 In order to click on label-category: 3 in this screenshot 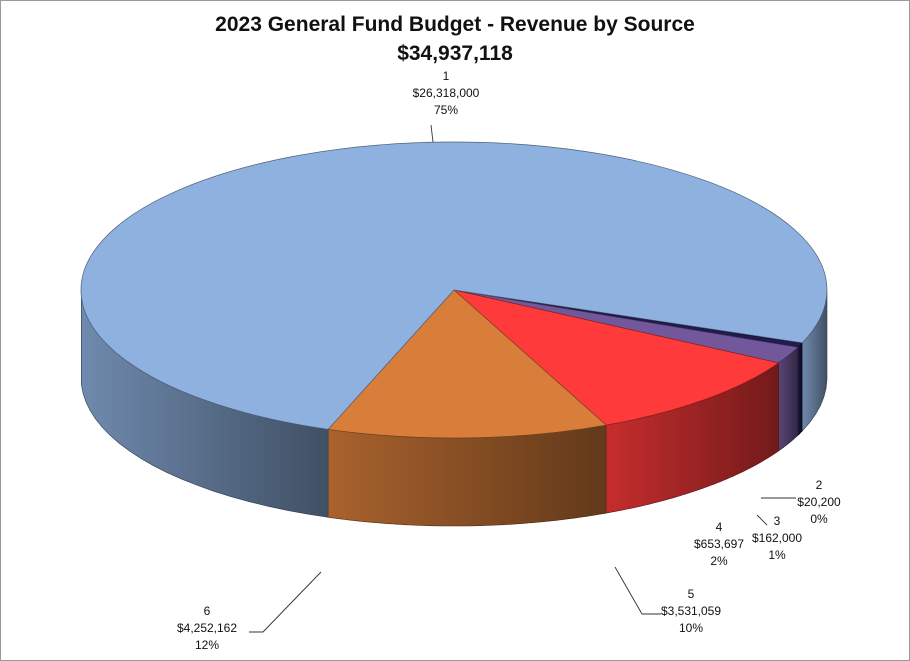, I will do `click(777, 521)`.